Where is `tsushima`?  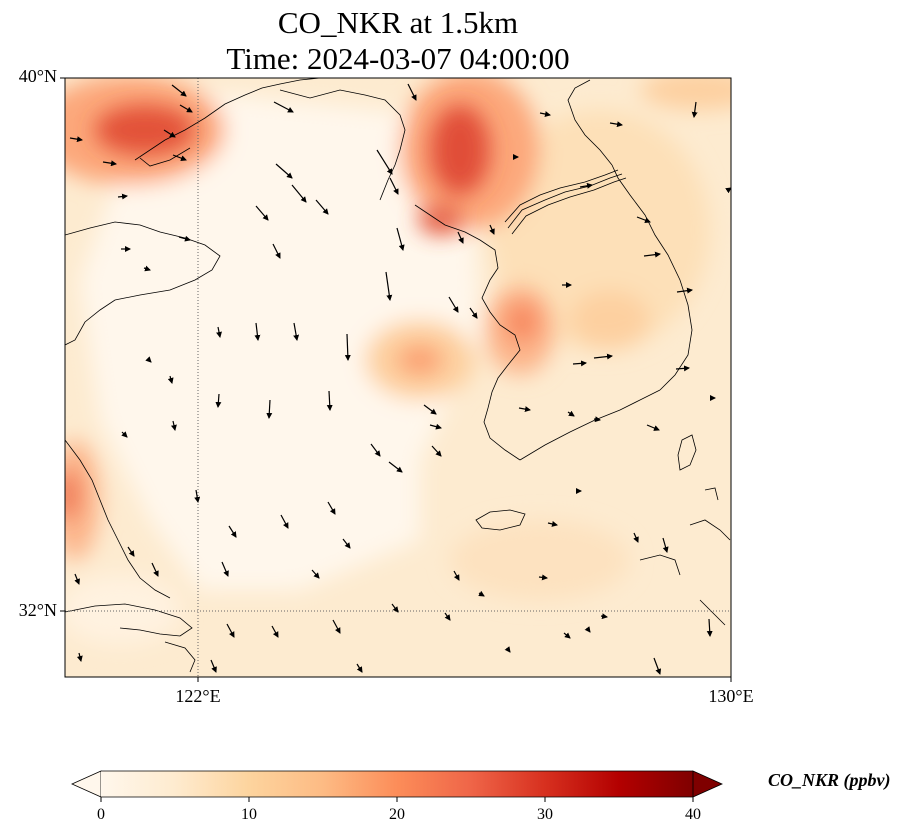 tsushima is located at coordinates (687, 452).